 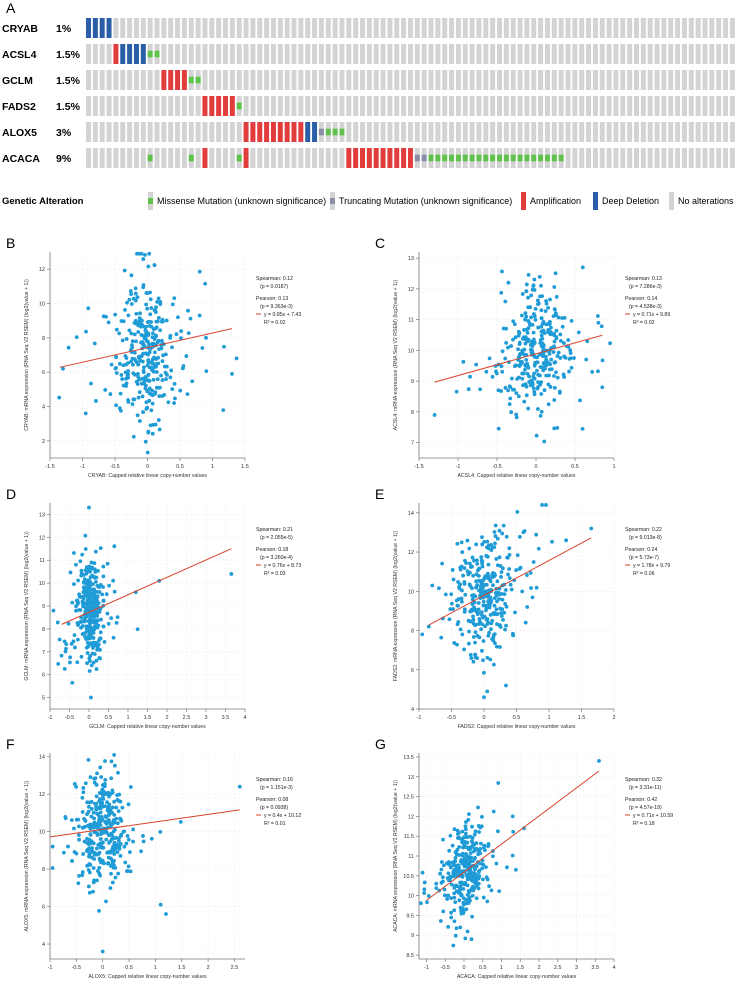 What do you see at coordinates (706, 201) in the screenshot?
I see `legend-label: No alterations` at bounding box center [706, 201].